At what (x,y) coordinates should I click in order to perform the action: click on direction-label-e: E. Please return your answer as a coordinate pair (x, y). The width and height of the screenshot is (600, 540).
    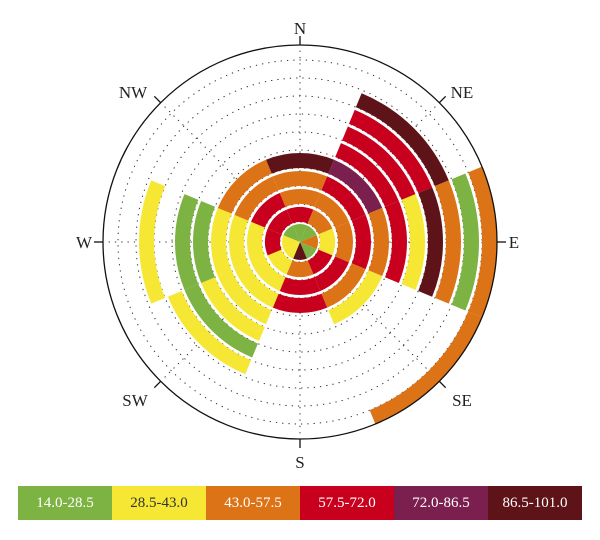
    Looking at the image, I should click on (514, 242).